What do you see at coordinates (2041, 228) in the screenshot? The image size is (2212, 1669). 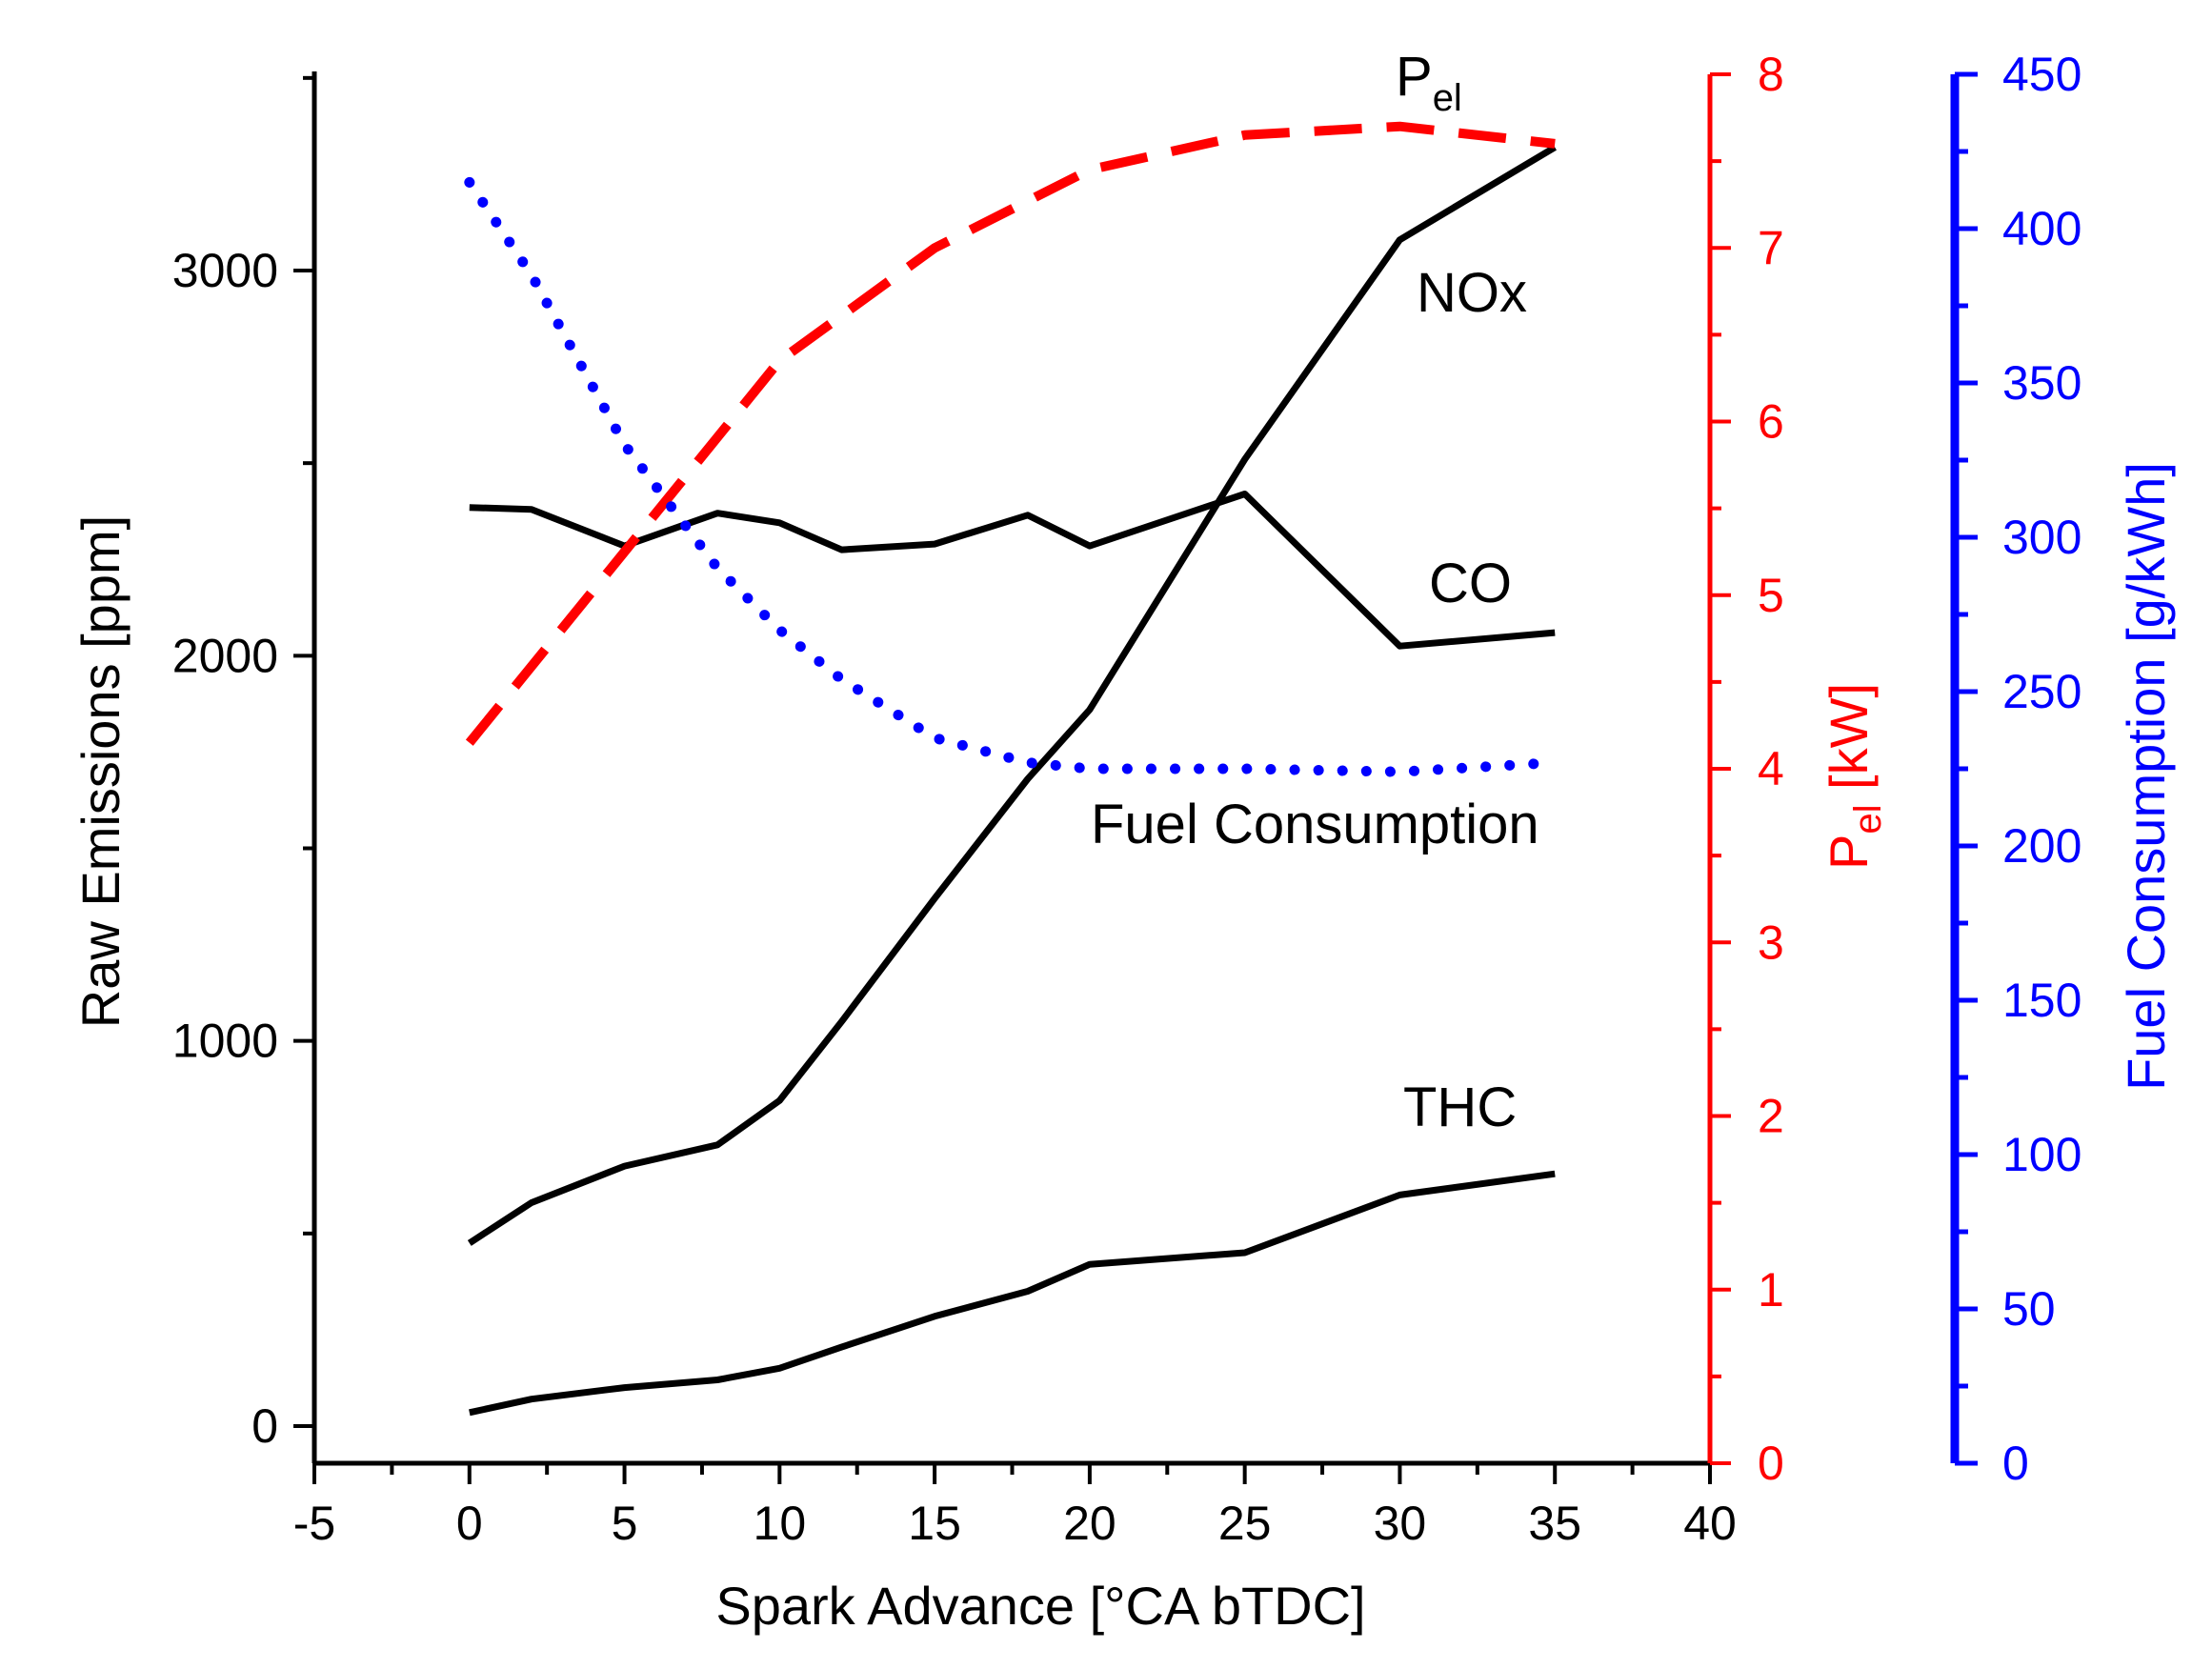 I see `fuel-tick-label: 400` at bounding box center [2041, 228].